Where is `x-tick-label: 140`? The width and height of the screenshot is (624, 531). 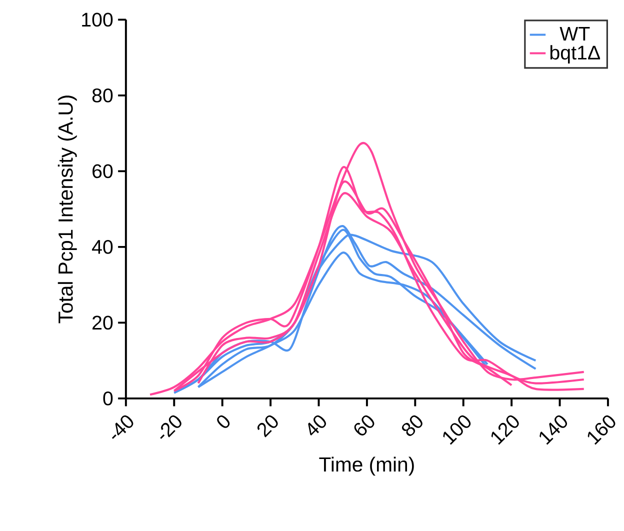 x-tick-label: 140 is located at coordinates (554, 430).